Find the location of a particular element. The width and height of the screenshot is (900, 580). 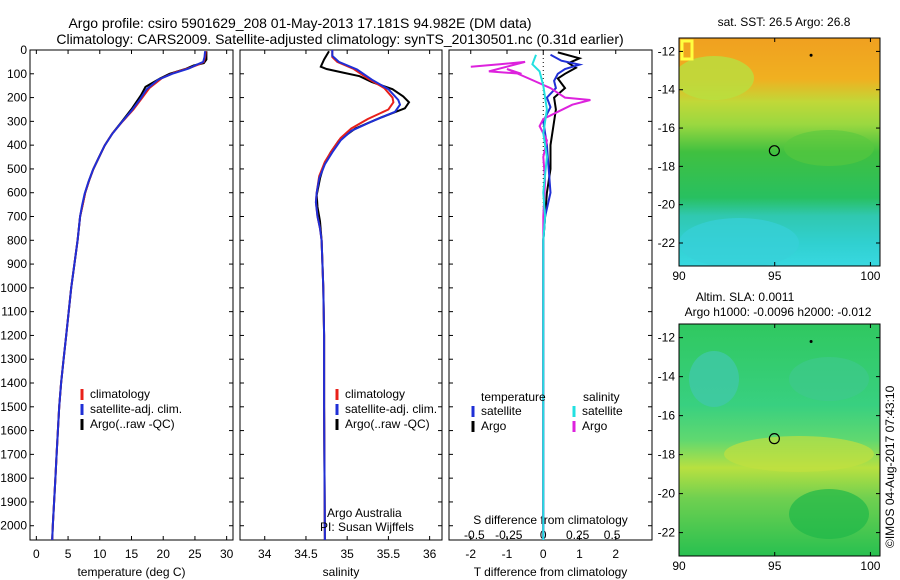

x-tick-label: 25 is located at coordinates (195, 554).